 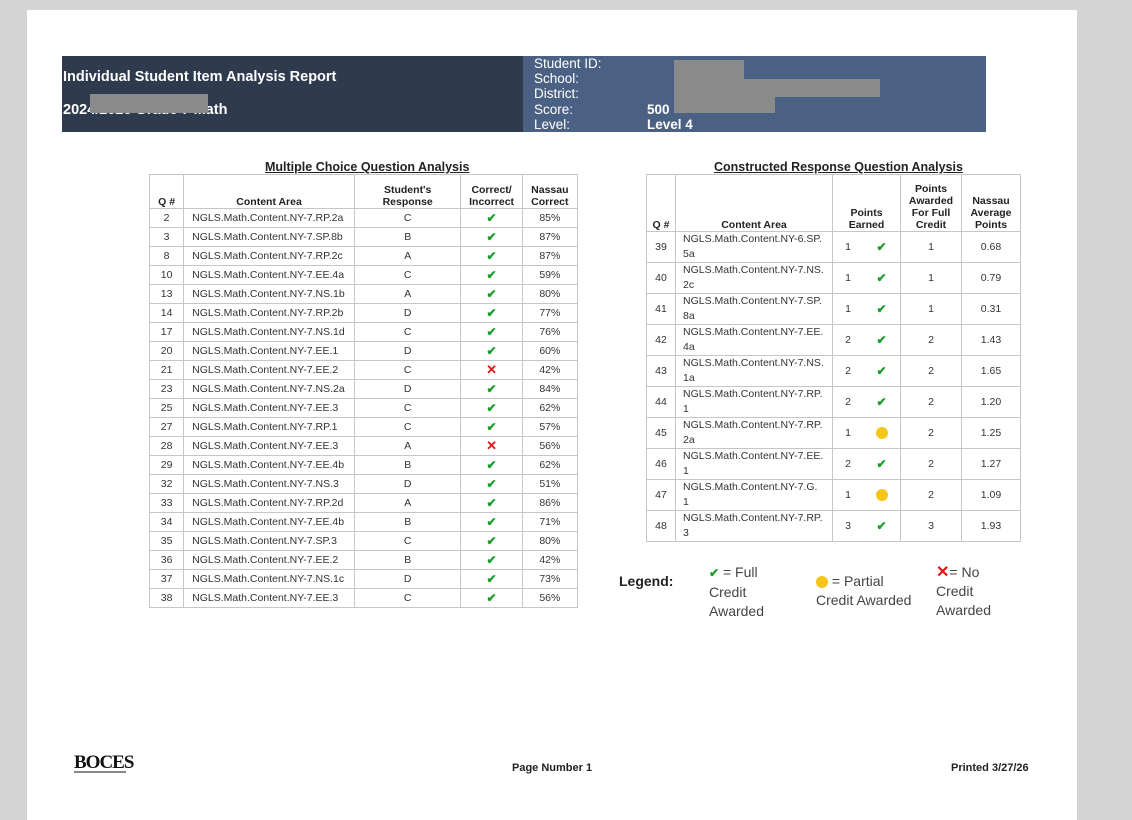 I want to click on content-area: NGLS.Math.Content.NY-7.RP.2c, so click(x=269, y=256).